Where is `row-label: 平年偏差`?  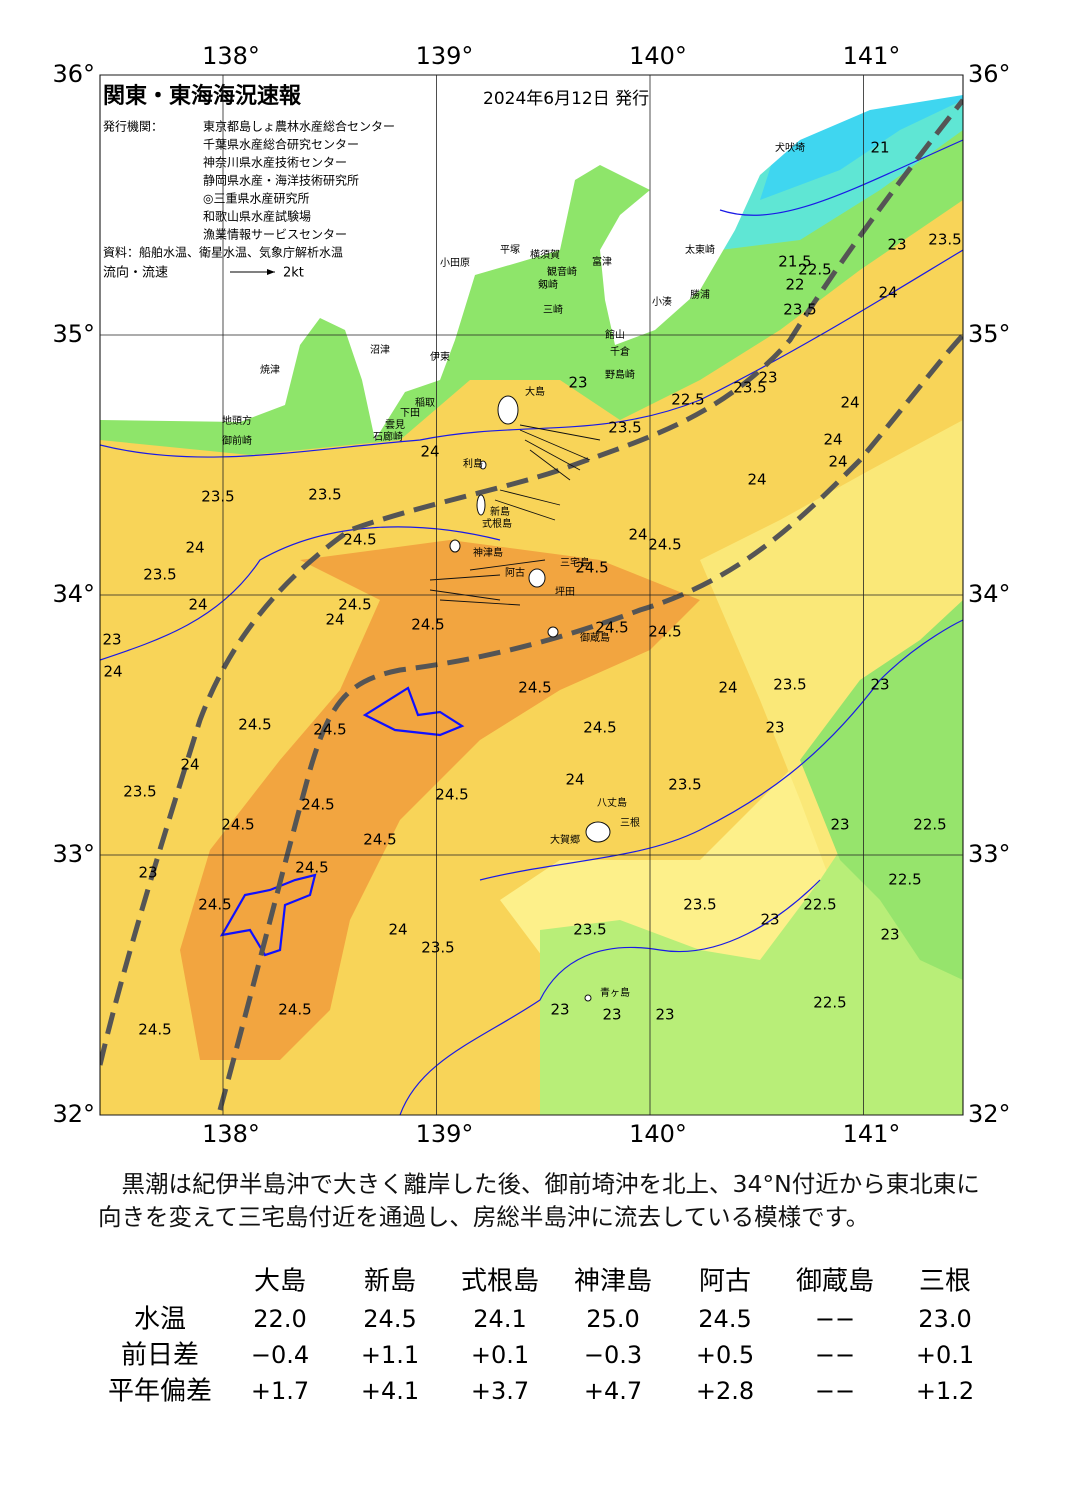
row-label: 平年偏差 is located at coordinates (160, 1392).